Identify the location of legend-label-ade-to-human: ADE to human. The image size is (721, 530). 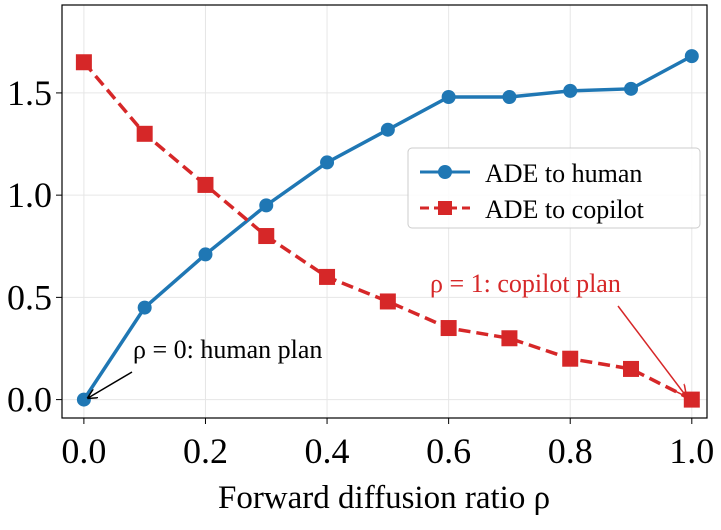
(563, 173).